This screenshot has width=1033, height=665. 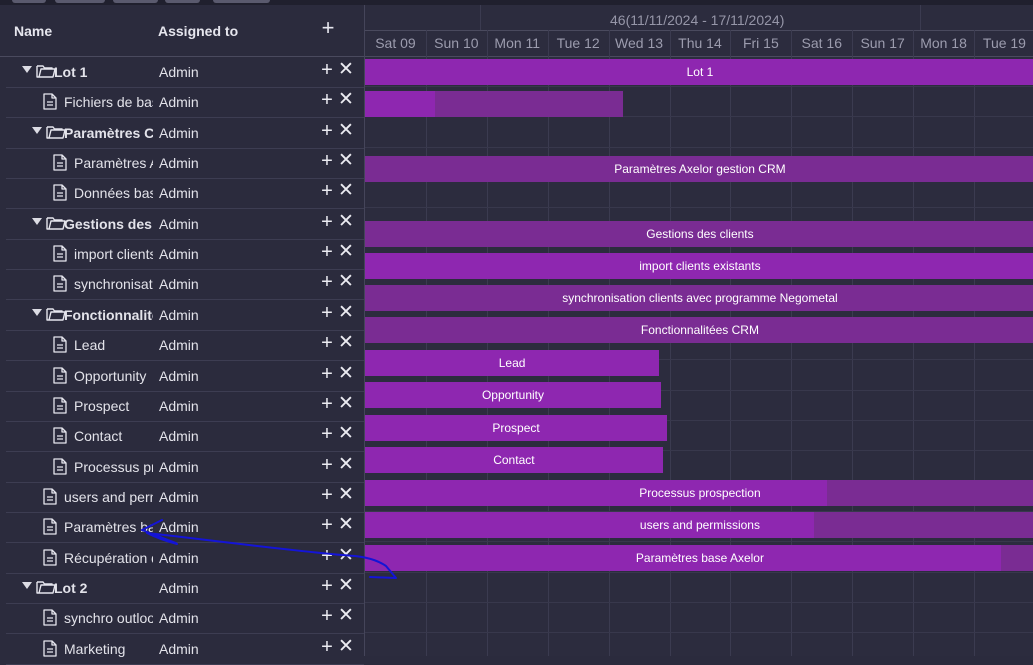 What do you see at coordinates (108, 223) in the screenshot?
I see `task-name: Gestions des clients` at bounding box center [108, 223].